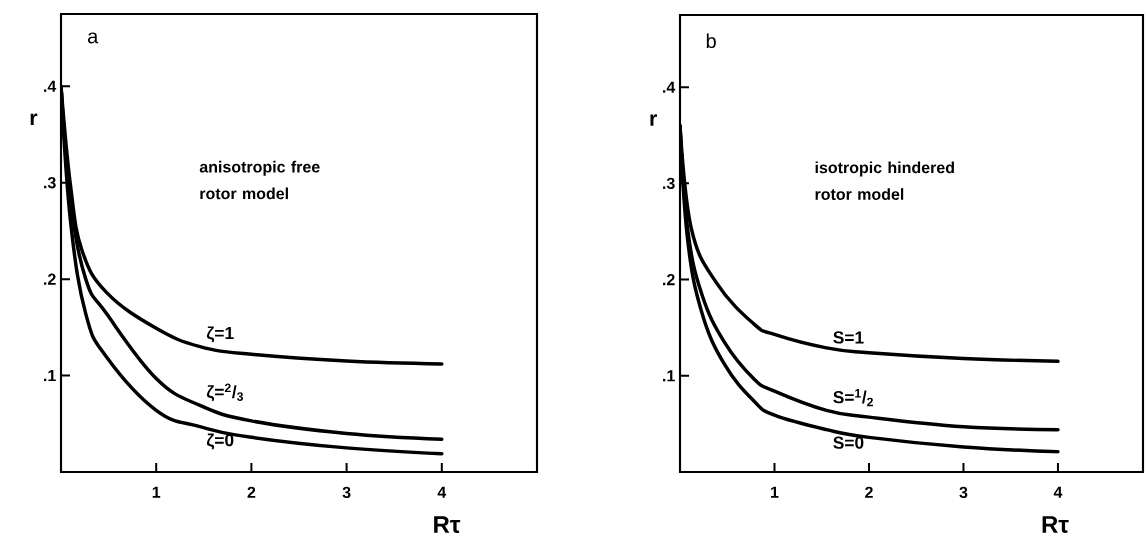 The width and height of the screenshot is (1146, 548). Describe the element at coordinates (884, 180) in the screenshot. I see `annotation: isotropic hindered rotor model` at that location.